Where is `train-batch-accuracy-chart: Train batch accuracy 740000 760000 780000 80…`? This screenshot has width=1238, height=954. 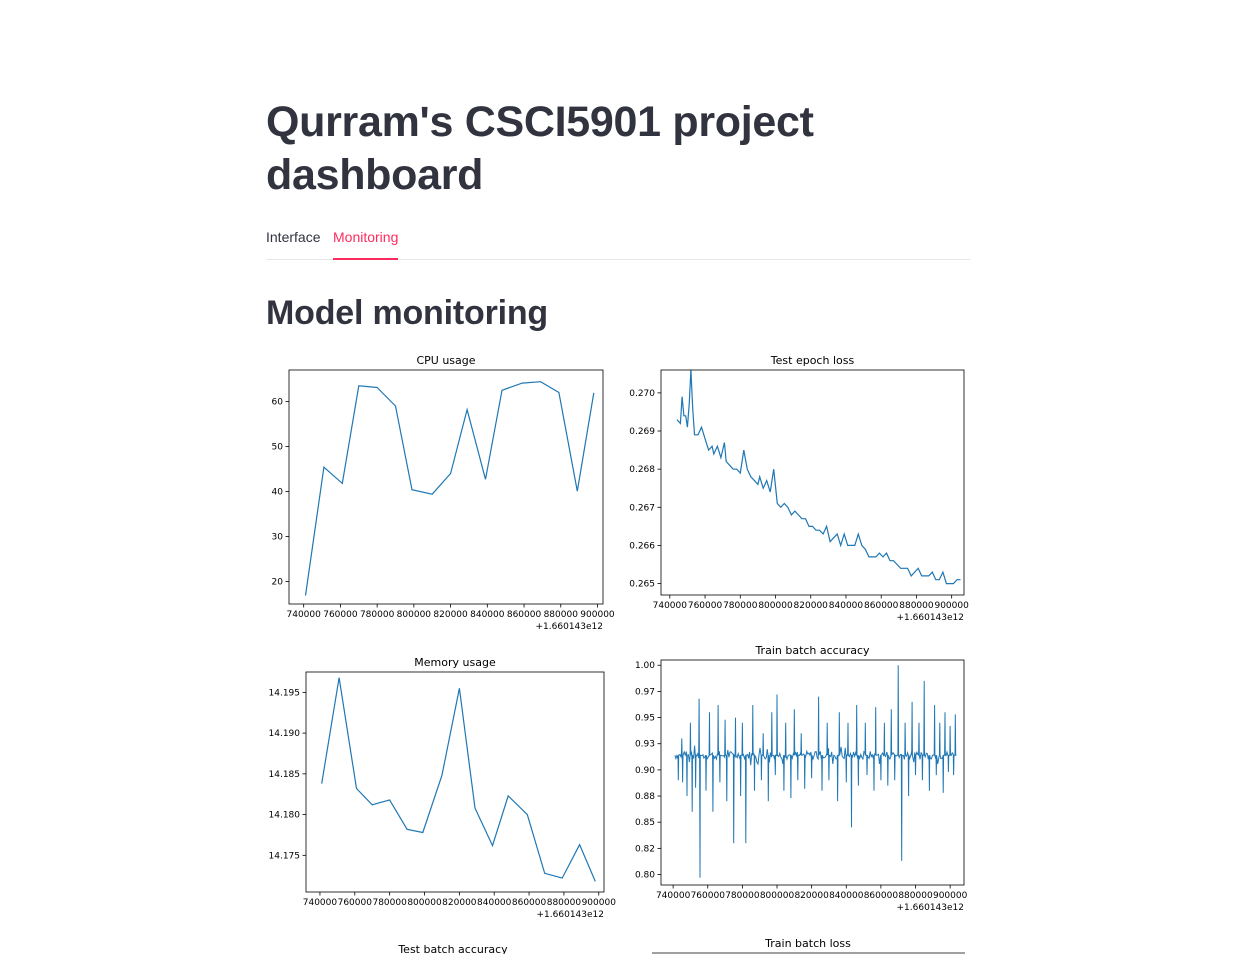
train-batch-accuracy-chart: Train batch accuracy 740000 760000 780000 80… is located at coordinates (801, 778).